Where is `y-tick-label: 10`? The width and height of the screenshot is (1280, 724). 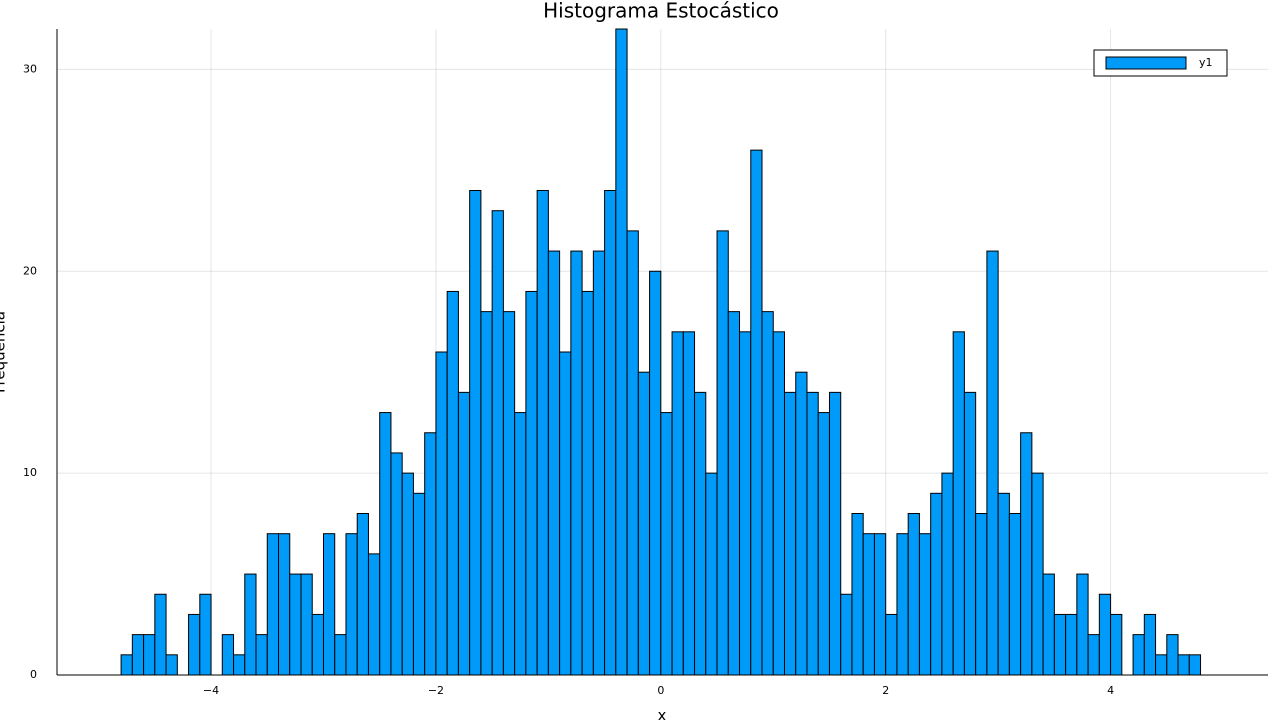
y-tick-label: 10 is located at coordinates (30, 472).